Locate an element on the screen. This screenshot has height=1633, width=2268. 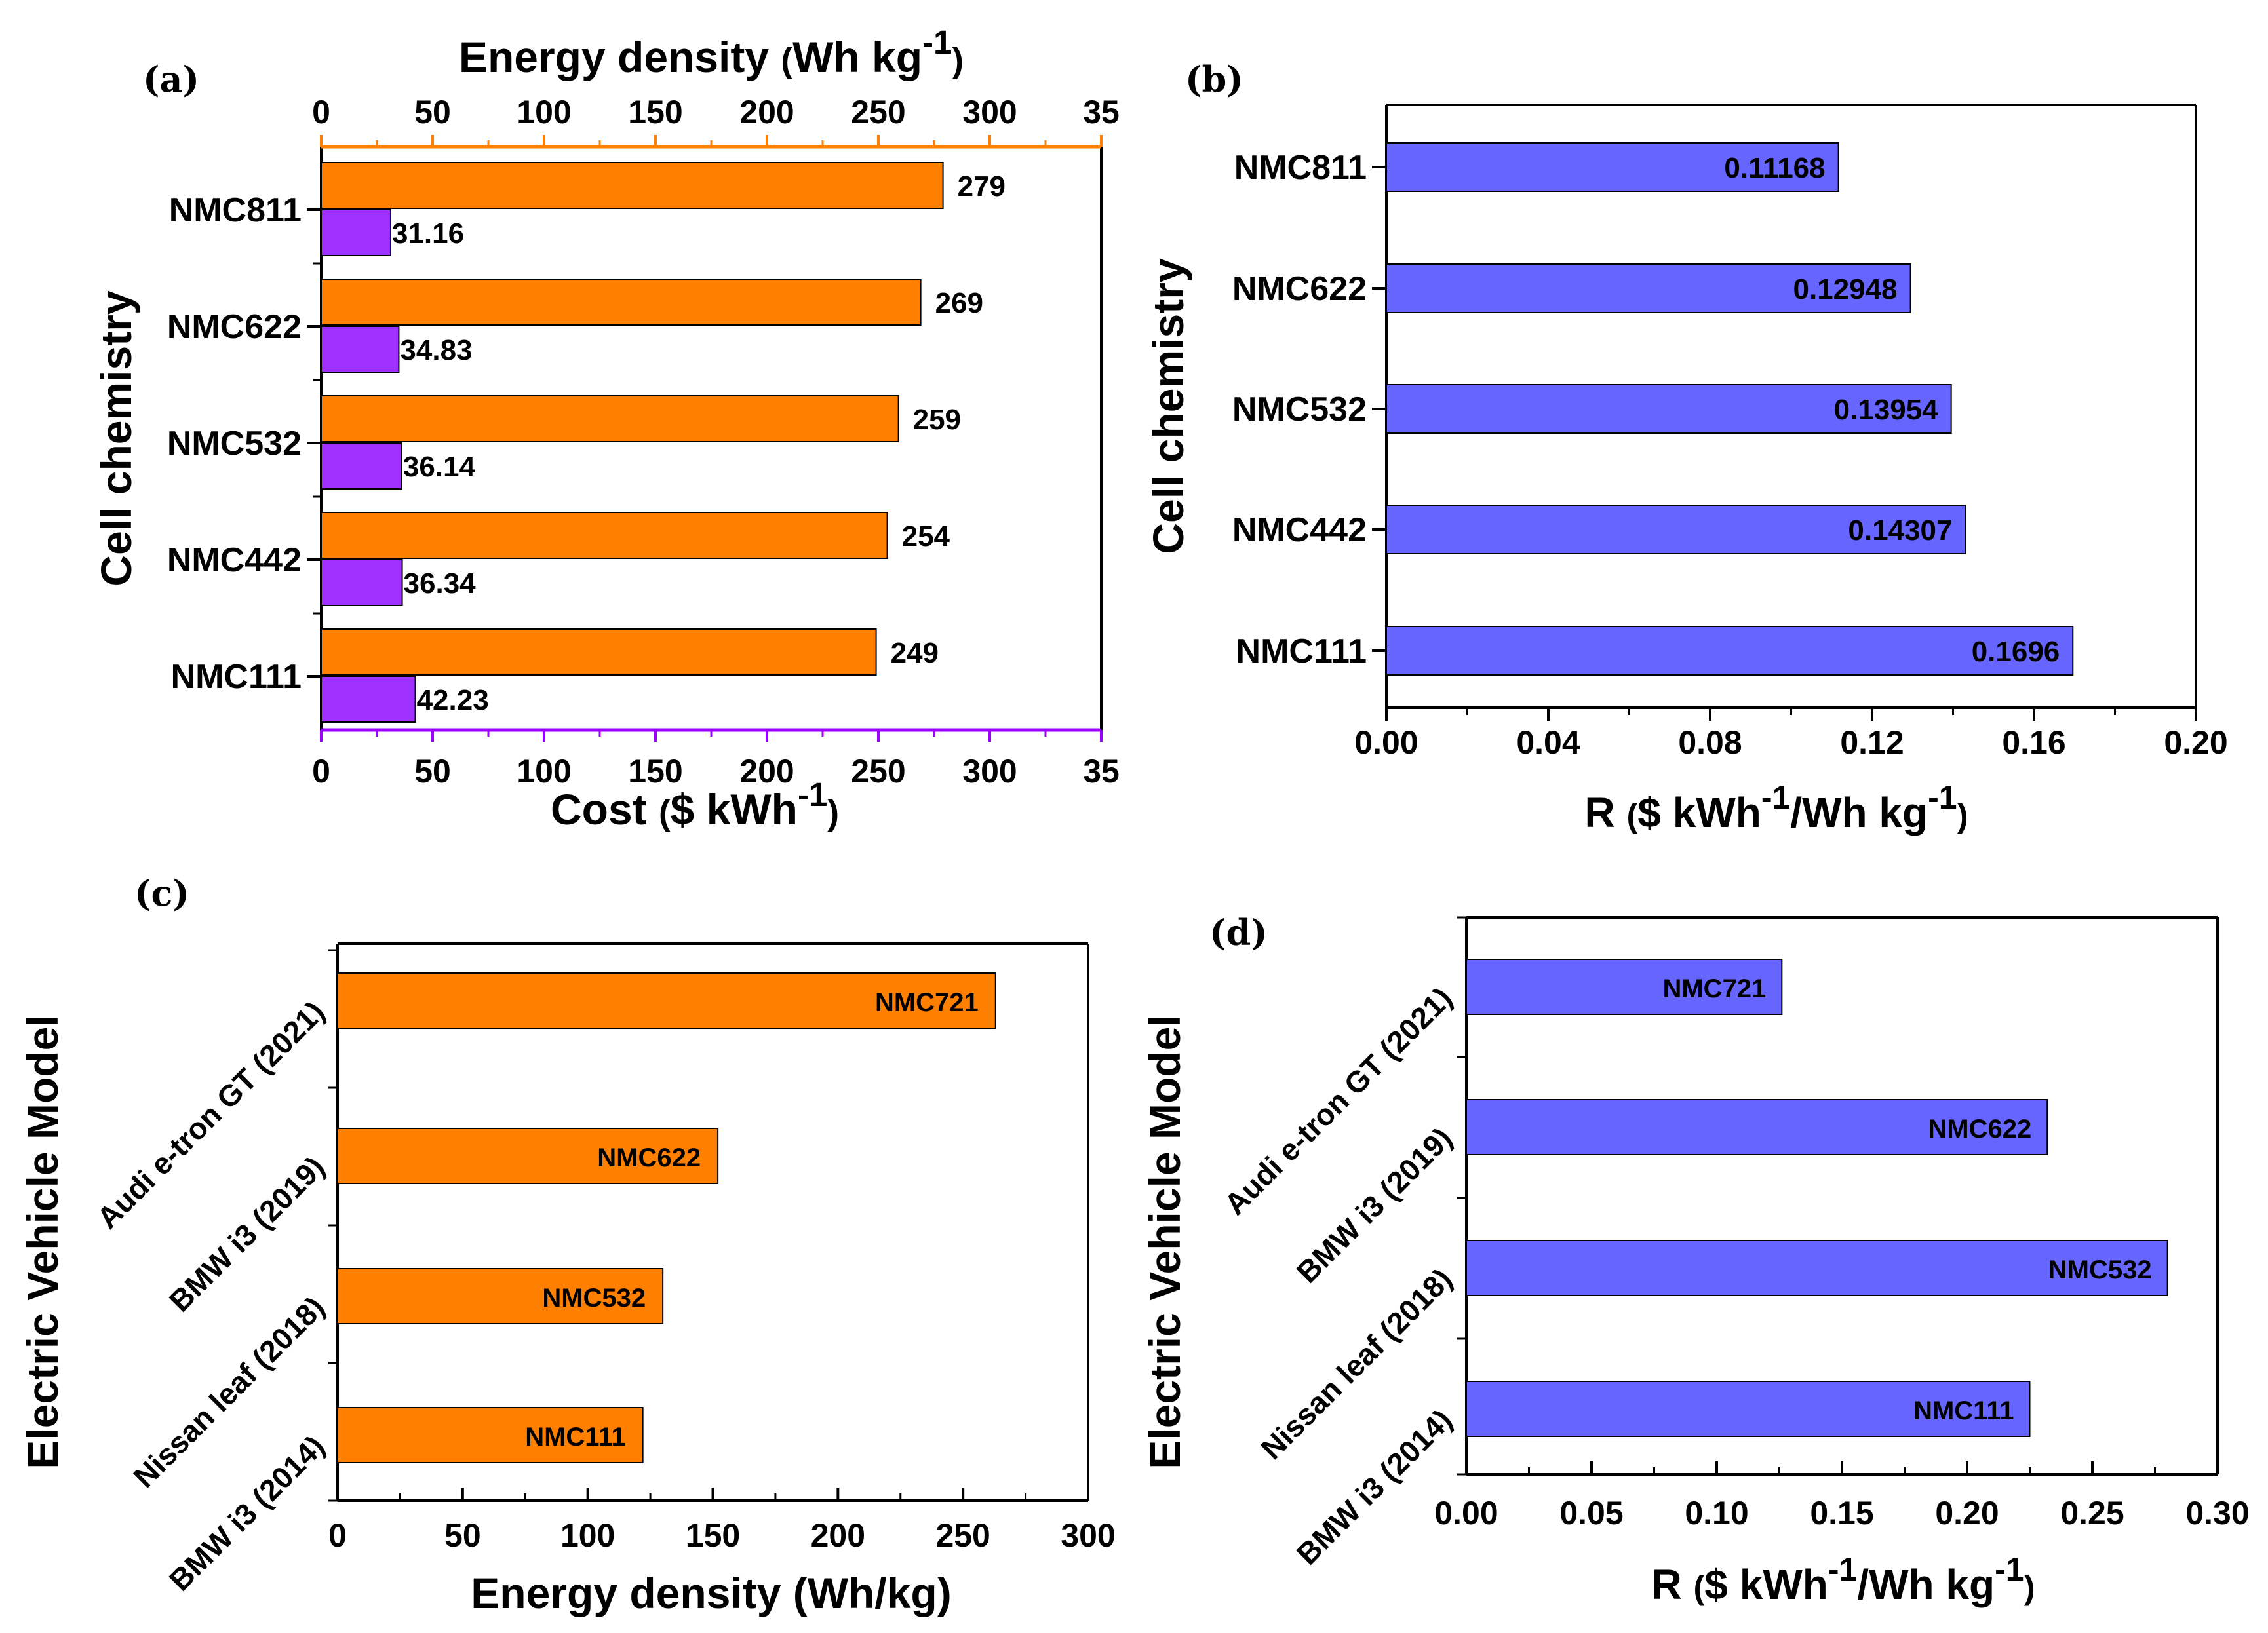
energy-value-label: 259 is located at coordinates (937, 420).